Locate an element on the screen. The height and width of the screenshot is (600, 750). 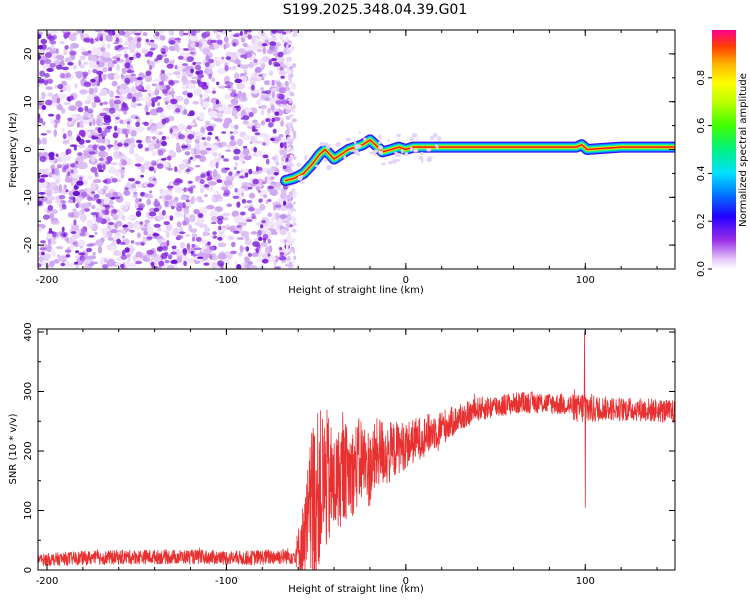
x-tick-label: 0 is located at coordinates (406, 581).